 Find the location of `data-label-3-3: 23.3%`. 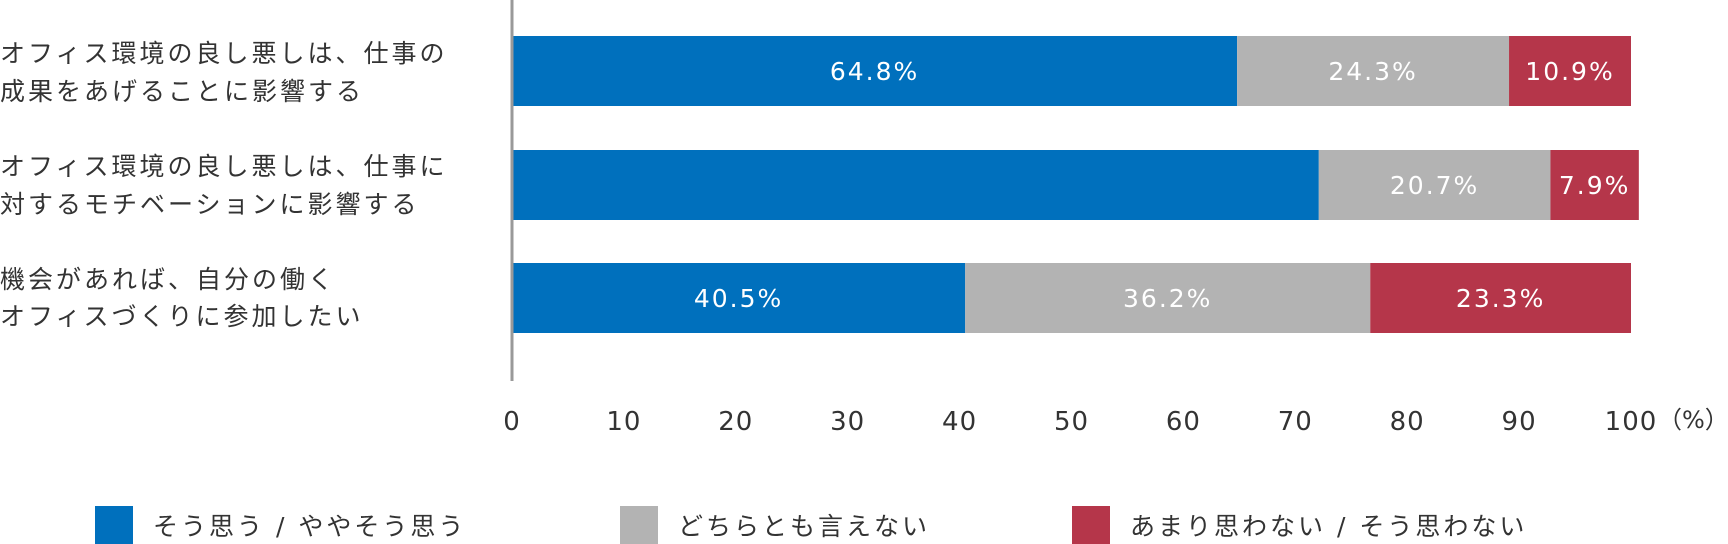

data-label-3-3: 23.3% is located at coordinates (1500, 298).